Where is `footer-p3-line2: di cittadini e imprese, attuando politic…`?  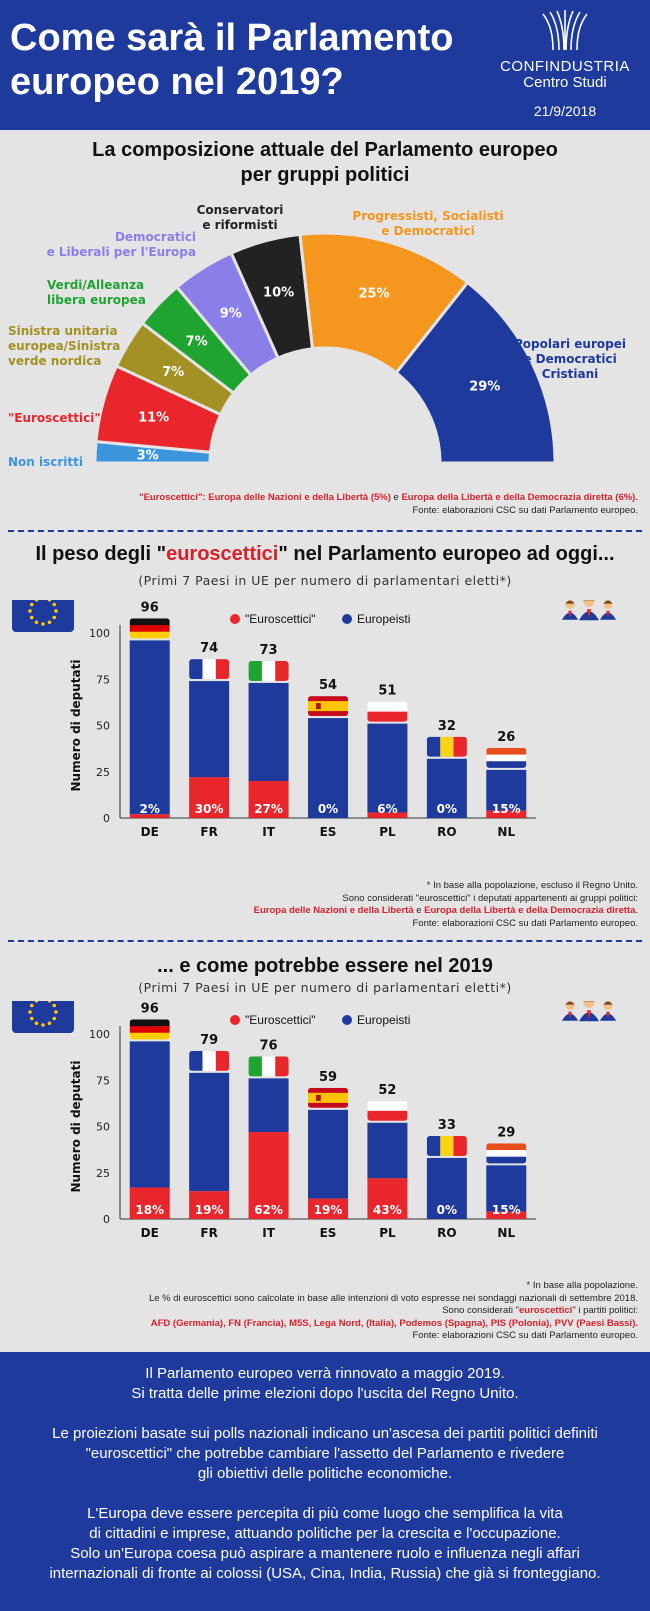
footer-p3-line2: di cittadini e imprese, attuando politic… is located at coordinates (325, 1533).